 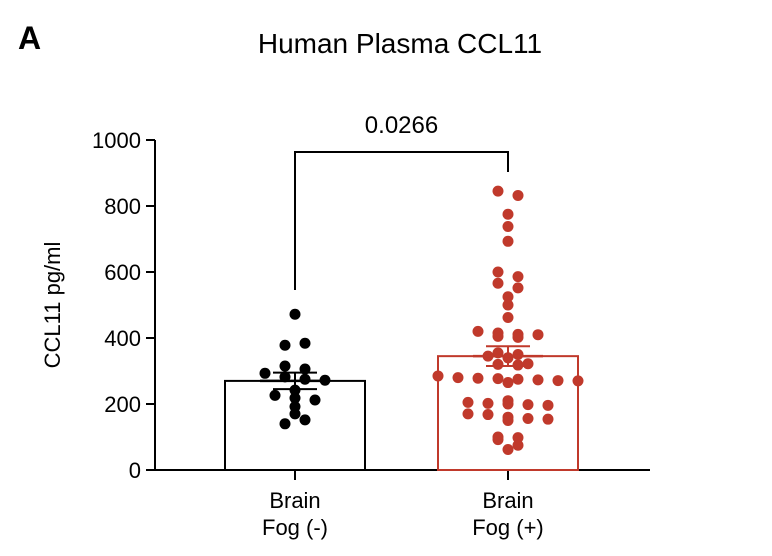 What do you see at coordinates (122, 338) in the screenshot?
I see `y-tick-label: 400` at bounding box center [122, 338].